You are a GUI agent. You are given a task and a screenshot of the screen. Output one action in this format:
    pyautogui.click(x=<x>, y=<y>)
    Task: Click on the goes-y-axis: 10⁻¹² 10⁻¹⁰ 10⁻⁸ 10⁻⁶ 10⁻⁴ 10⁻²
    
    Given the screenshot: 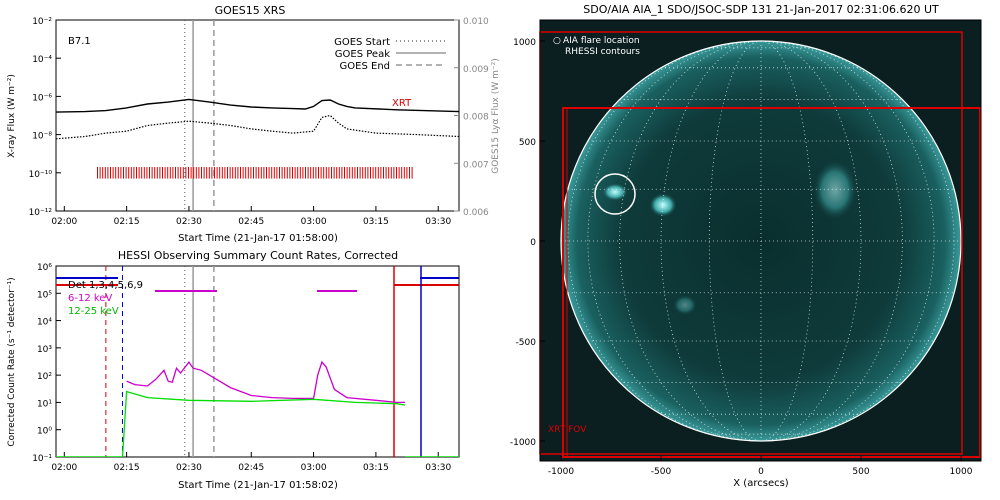 What is the action you would take?
    pyautogui.click(x=45, y=117)
    